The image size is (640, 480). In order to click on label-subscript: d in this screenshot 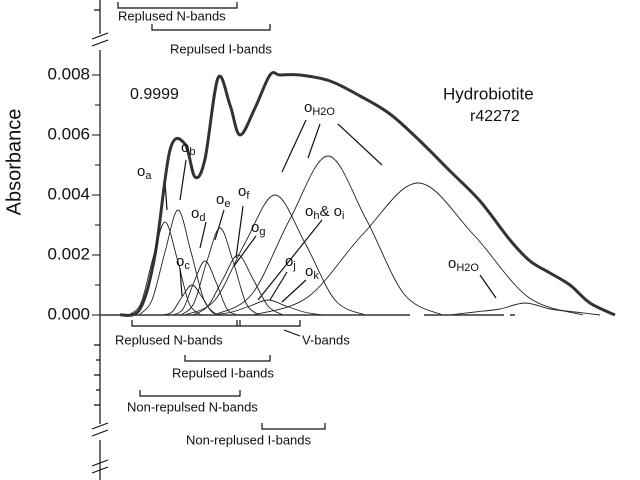, I will do `click(202, 218)`.